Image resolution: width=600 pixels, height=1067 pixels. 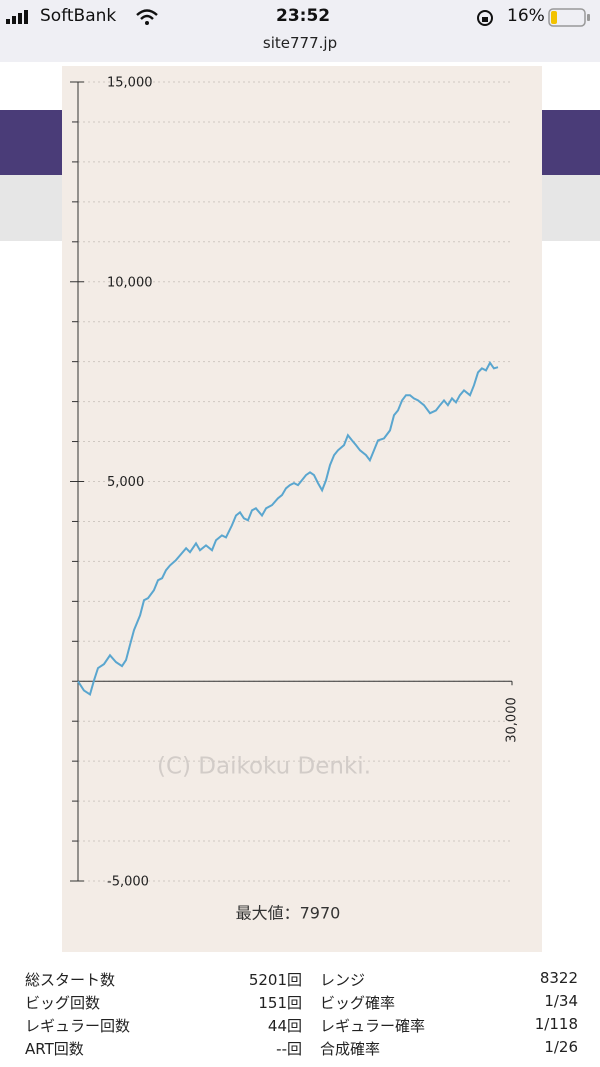 What do you see at coordinates (358, 1003) in the screenshot?
I see `stat-label: ビッグ確率` at bounding box center [358, 1003].